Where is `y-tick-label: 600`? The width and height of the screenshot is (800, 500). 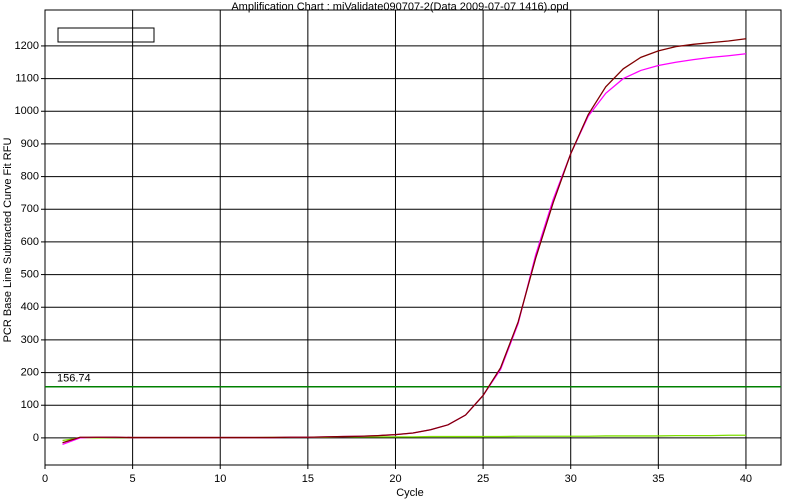
y-tick-label: 600 is located at coordinates (30, 242).